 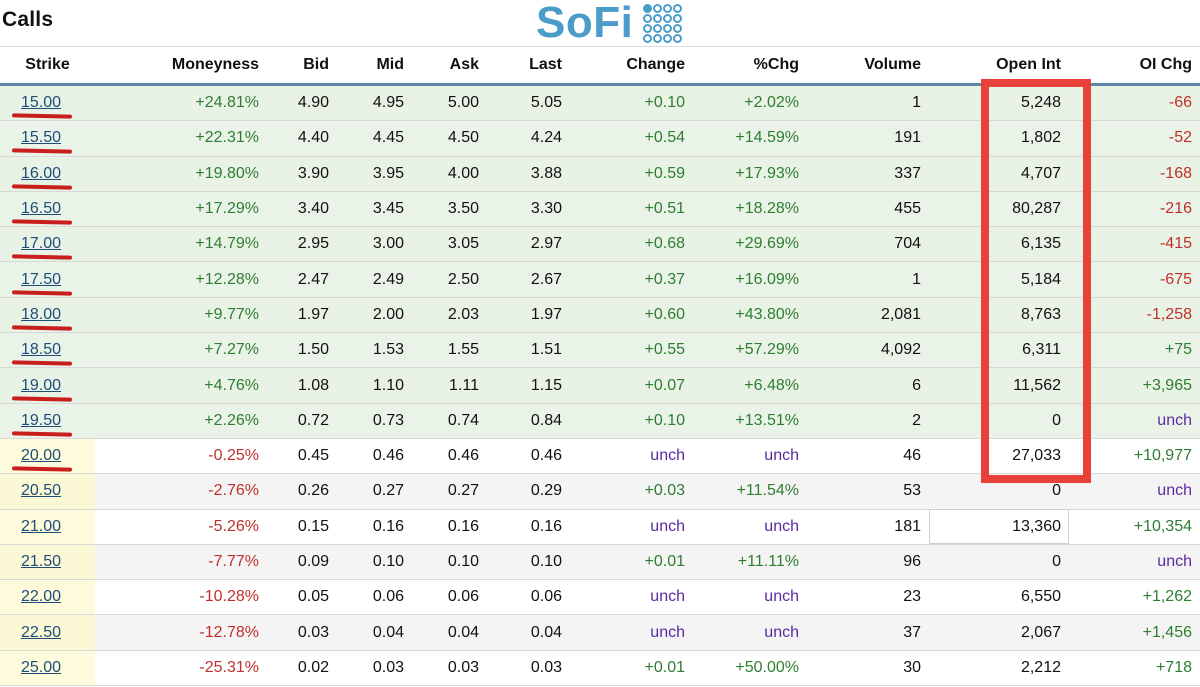 I want to click on strike-cell: 20.50, so click(x=47, y=491).